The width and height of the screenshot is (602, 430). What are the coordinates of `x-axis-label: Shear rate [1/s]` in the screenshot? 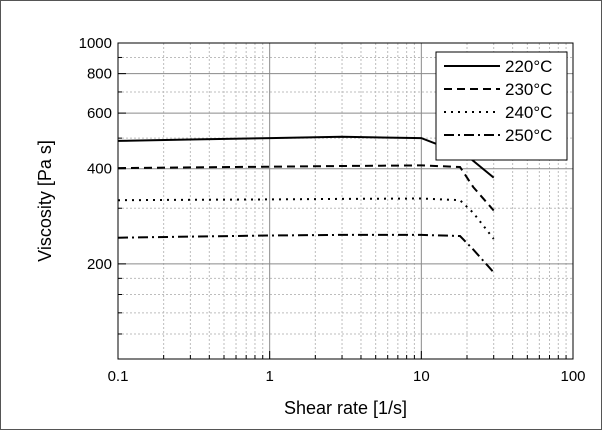 It's located at (345, 408).